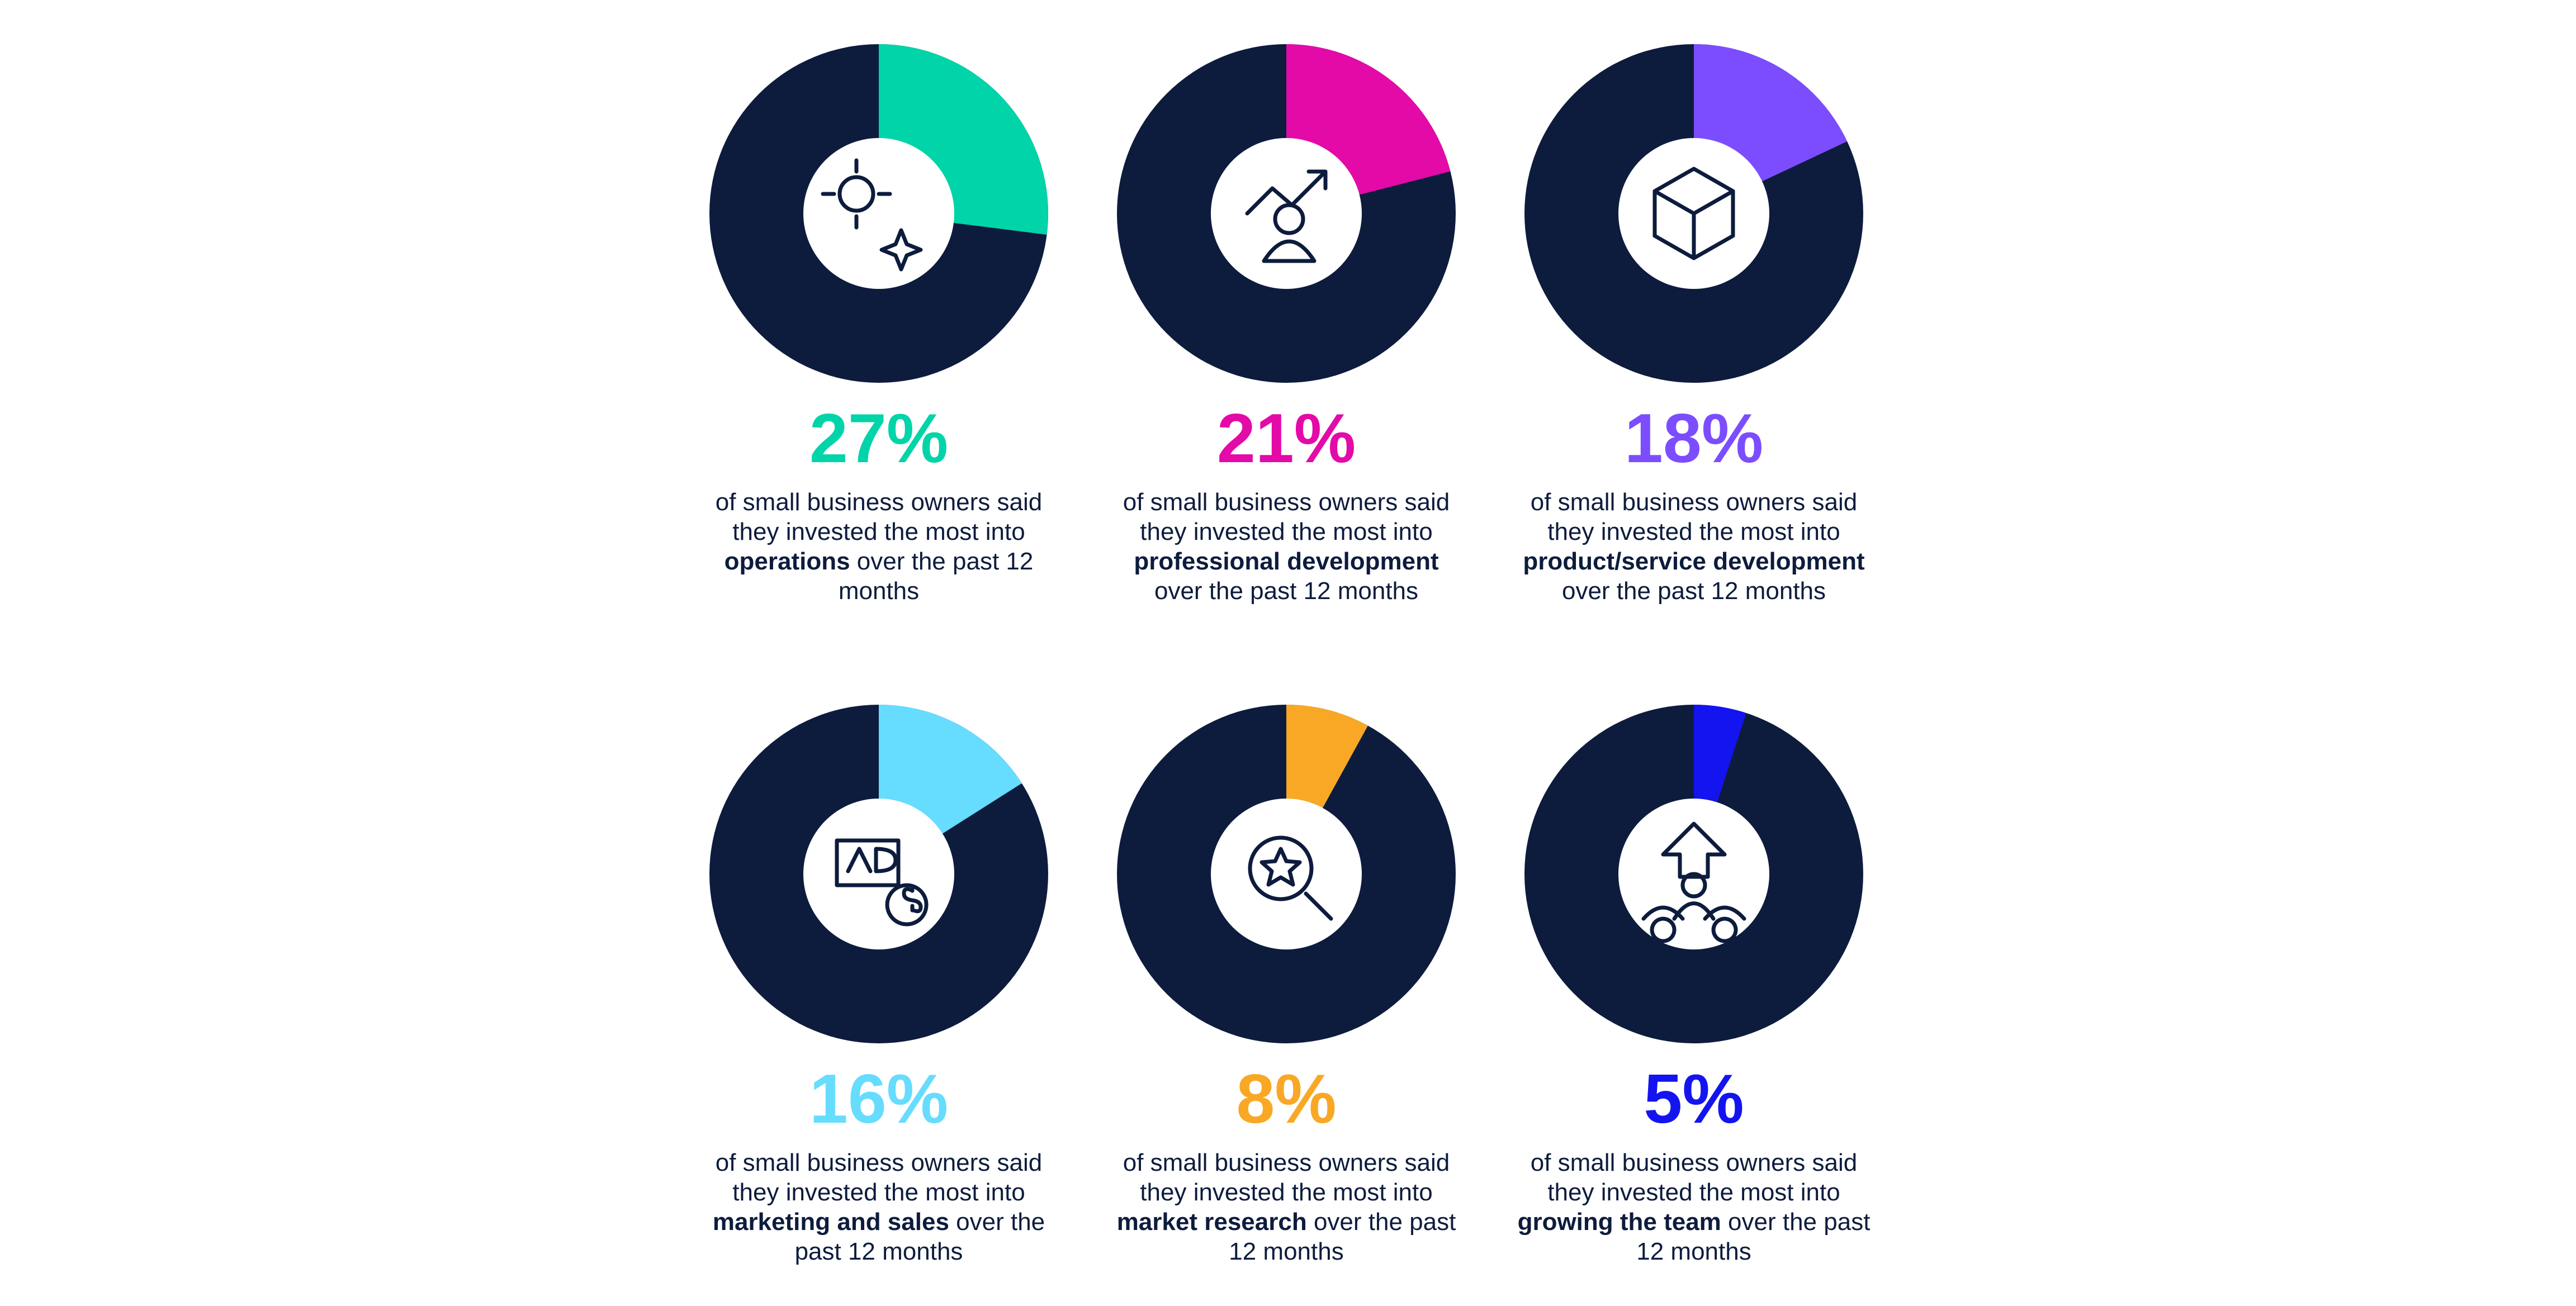 This screenshot has width=2576, height=1306. I want to click on percent-label: 18%, so click(1694, 439).